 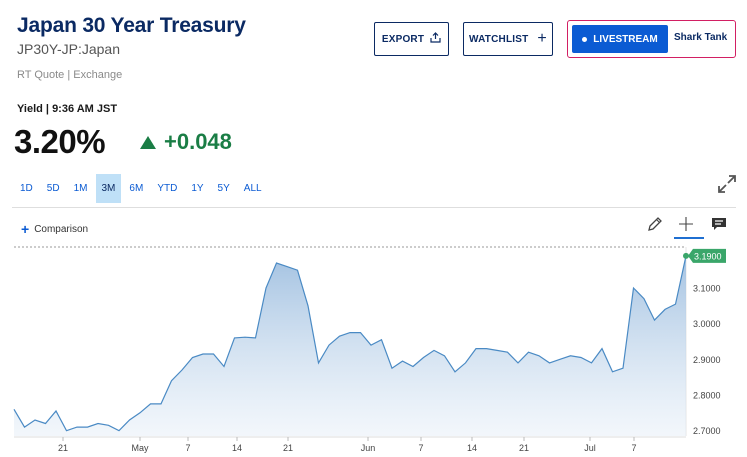 I want to click on last-price-badge, so click(x=707, y=255).